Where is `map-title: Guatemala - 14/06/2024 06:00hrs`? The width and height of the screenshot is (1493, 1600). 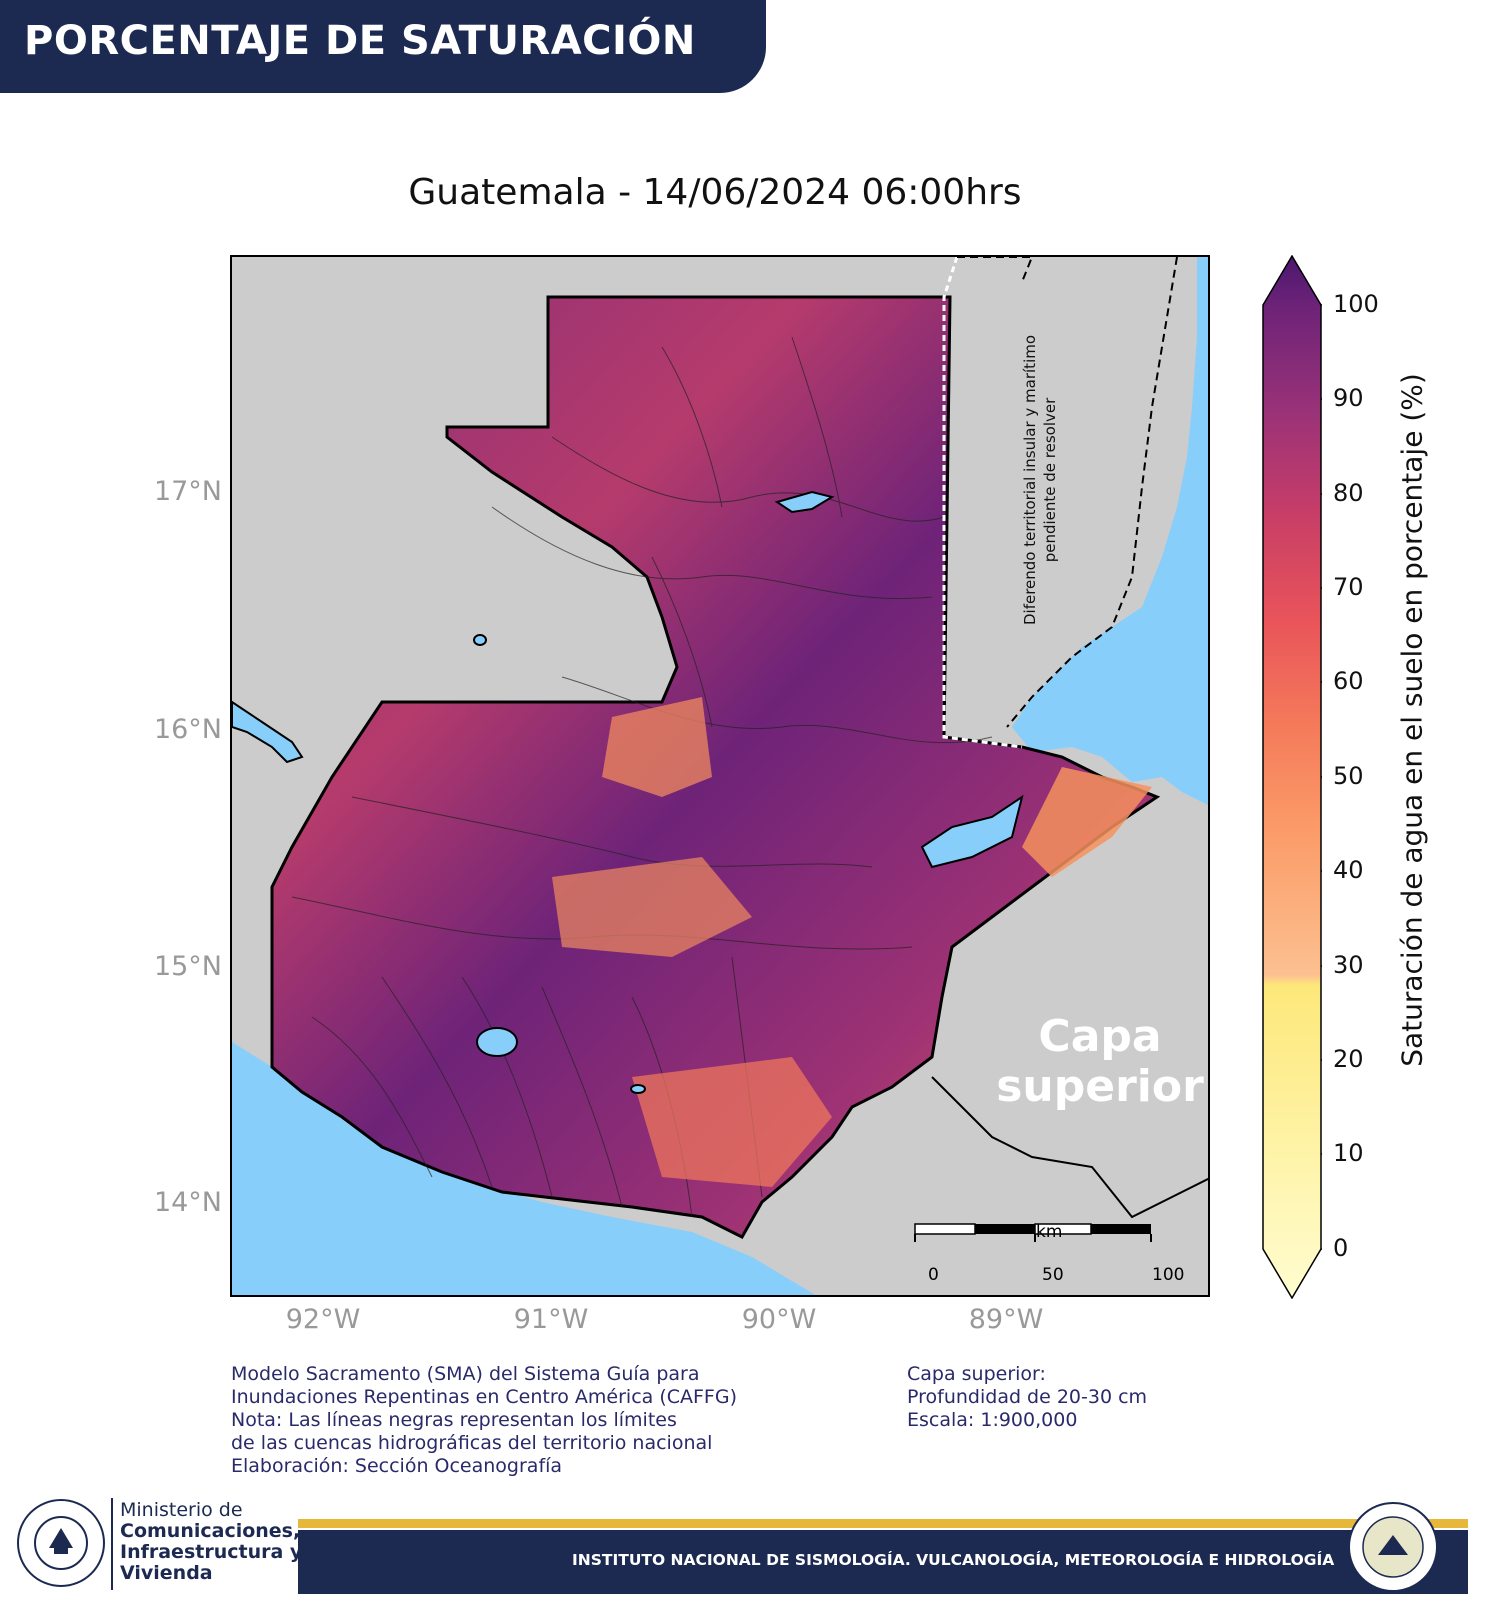 map-title: Guatemala - 14/06/2024 06:00hrs is located at coordinates (715, 192).